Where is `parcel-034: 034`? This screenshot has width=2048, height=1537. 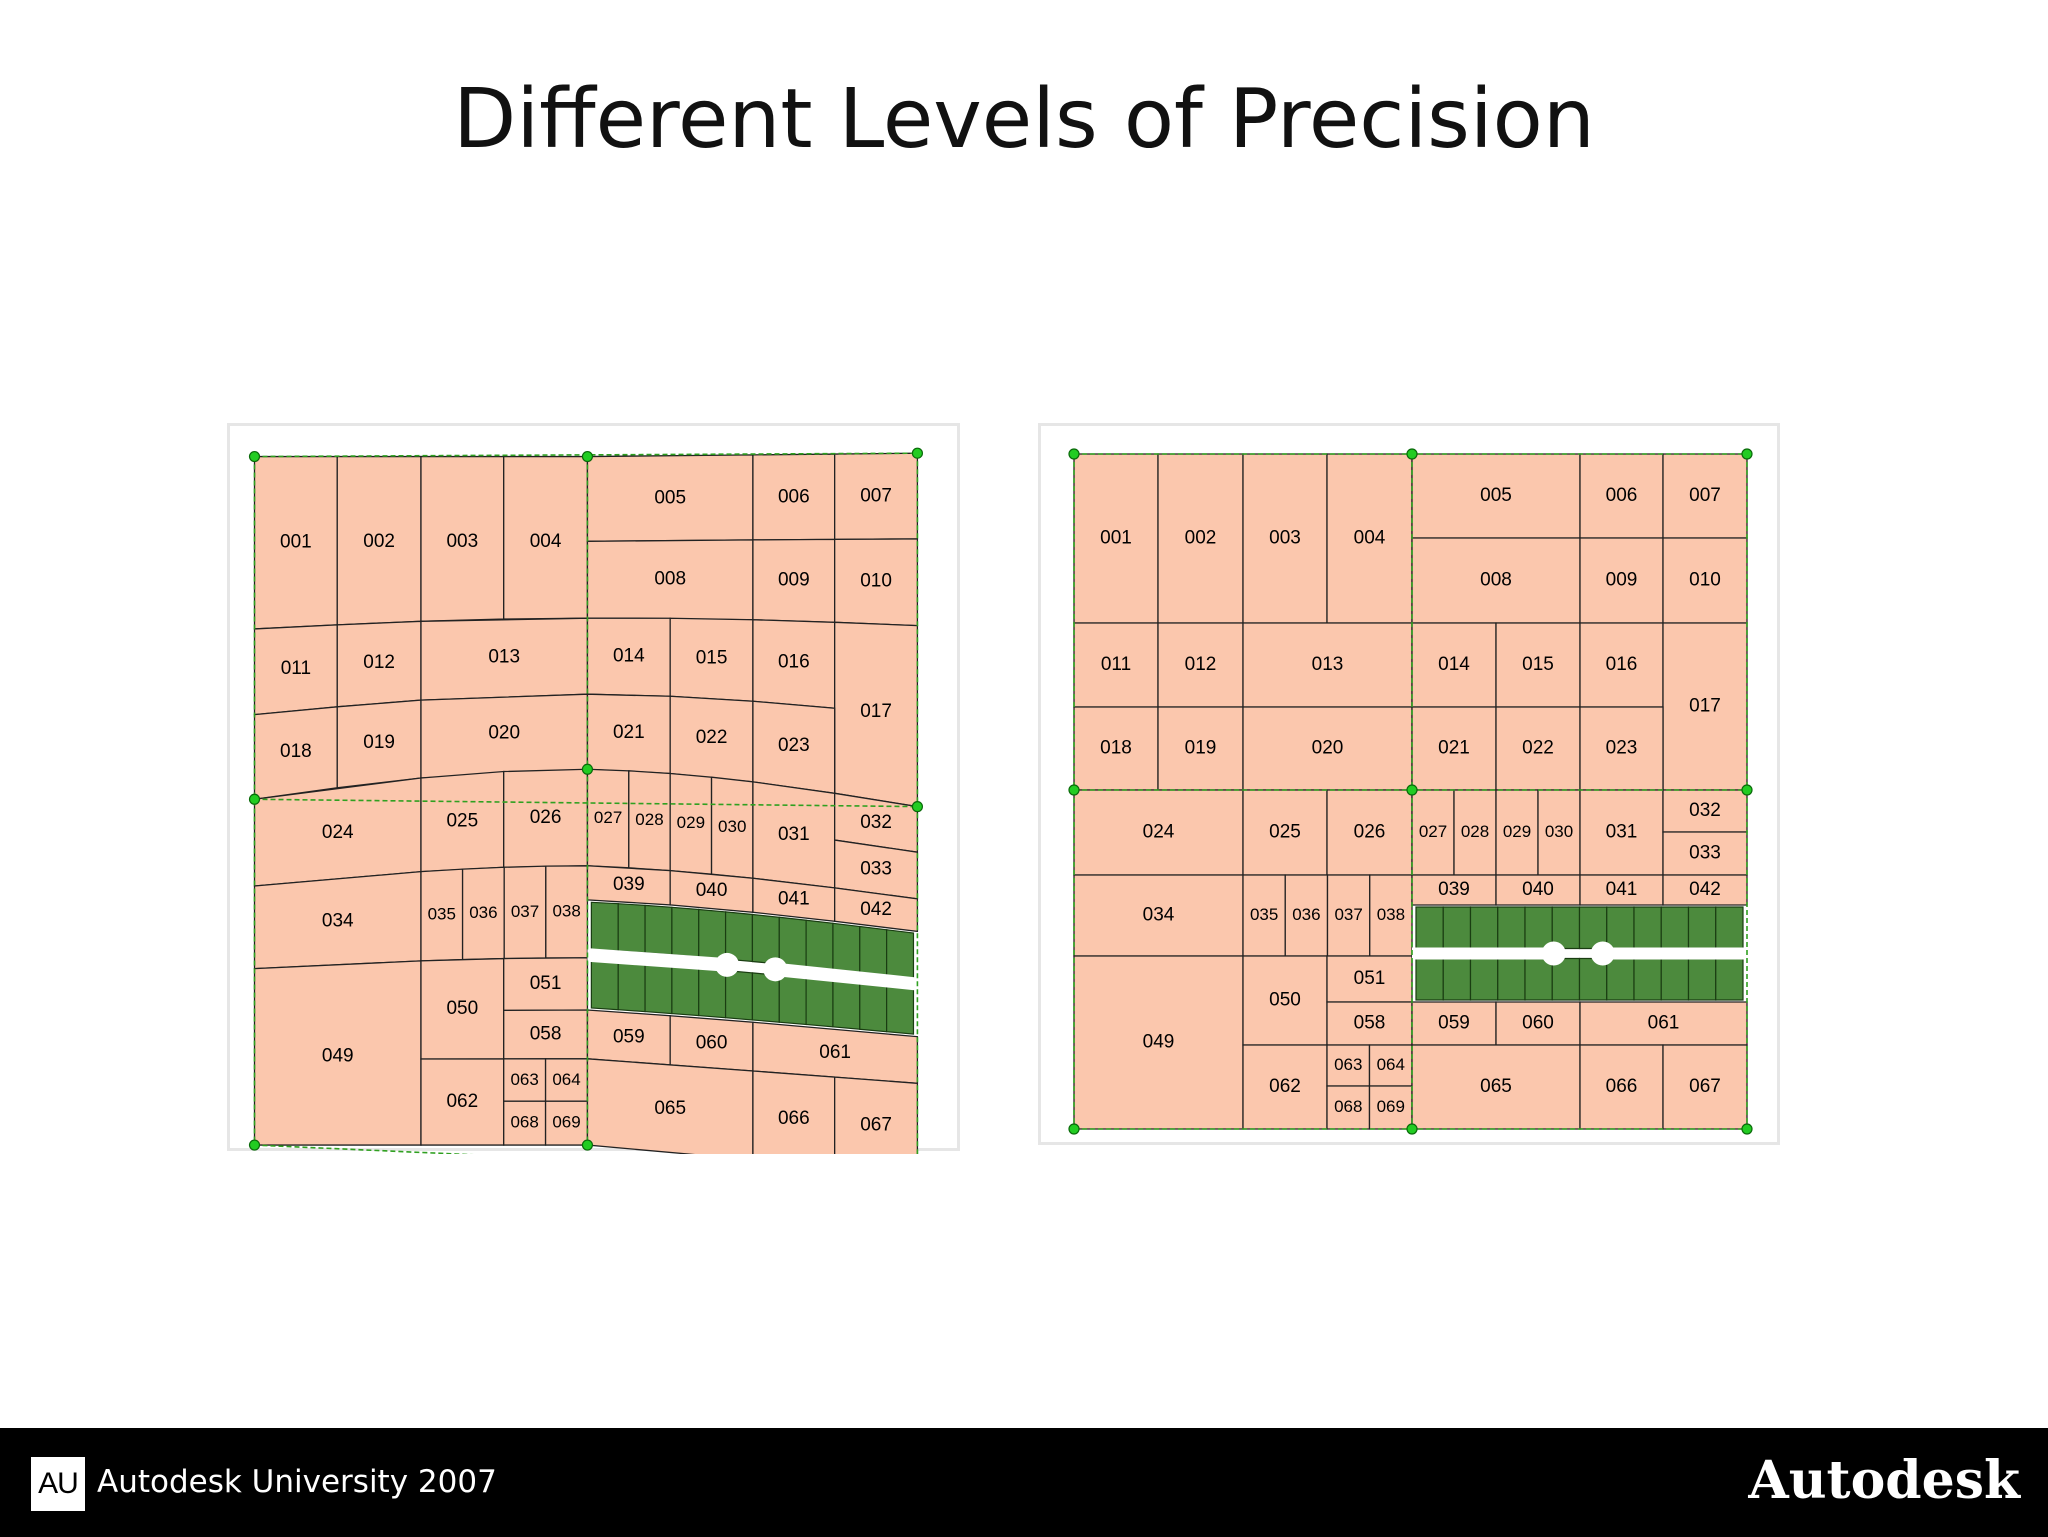
parcel-034: 034 is located at coordinates (1158, 915).